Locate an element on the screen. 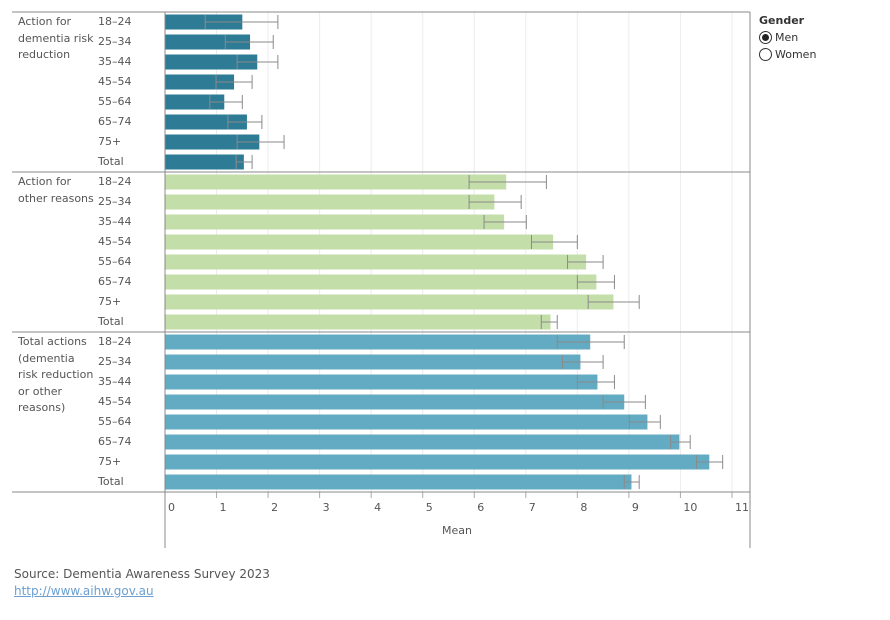 This screenshot has width=890, height=620. legend-option: Women is located at coordinates (787, 54).